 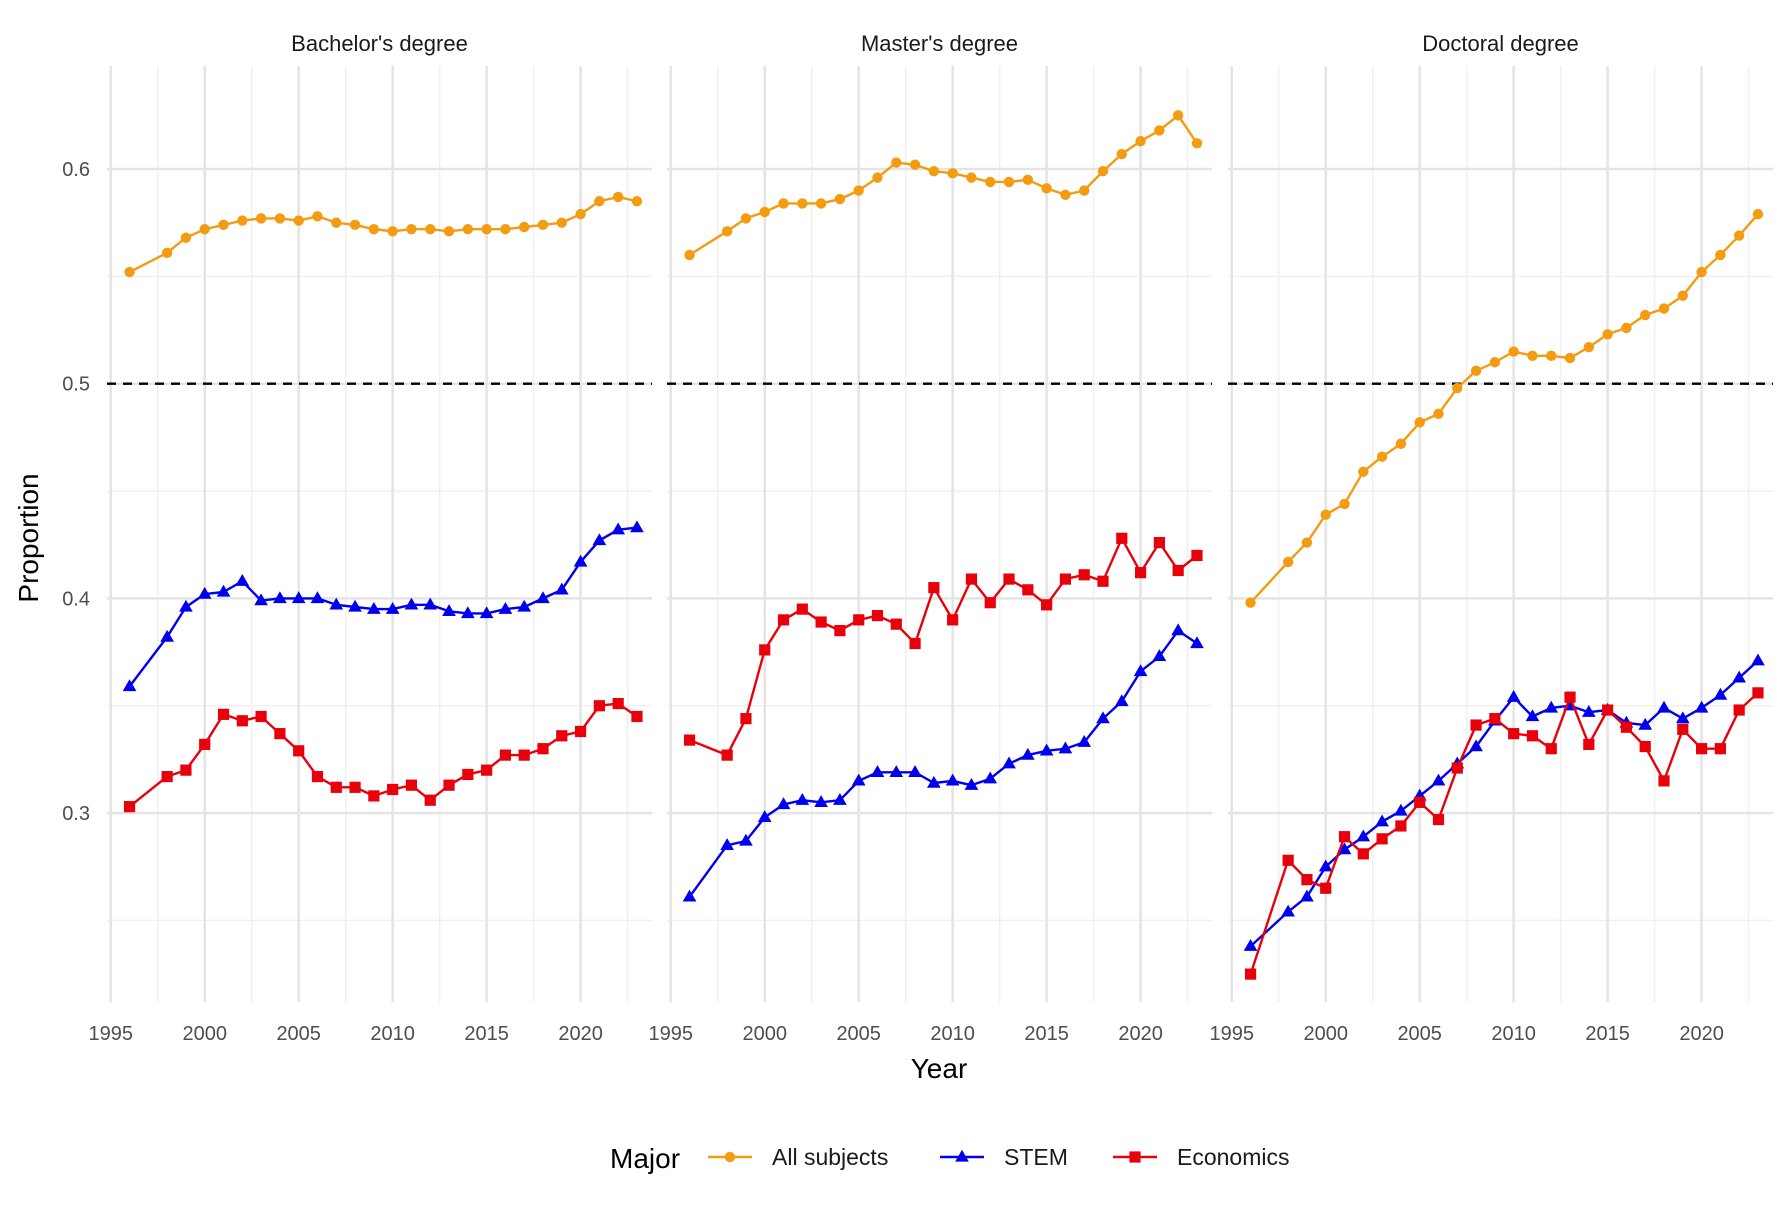 I want to click on x-tick-label: 2005, so click(x=1419, y=1034).